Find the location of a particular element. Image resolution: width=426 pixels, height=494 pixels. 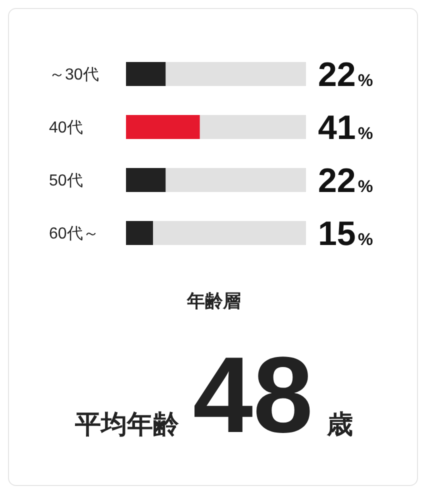

y-tick-label: 50代 is located at coordinates (66, 181).